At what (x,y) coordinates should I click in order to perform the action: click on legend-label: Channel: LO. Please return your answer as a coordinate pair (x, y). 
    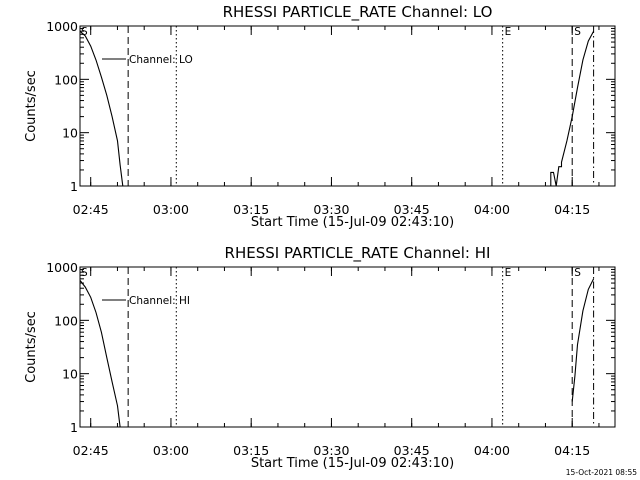
    Looking at the image, I should click on (161, 60).